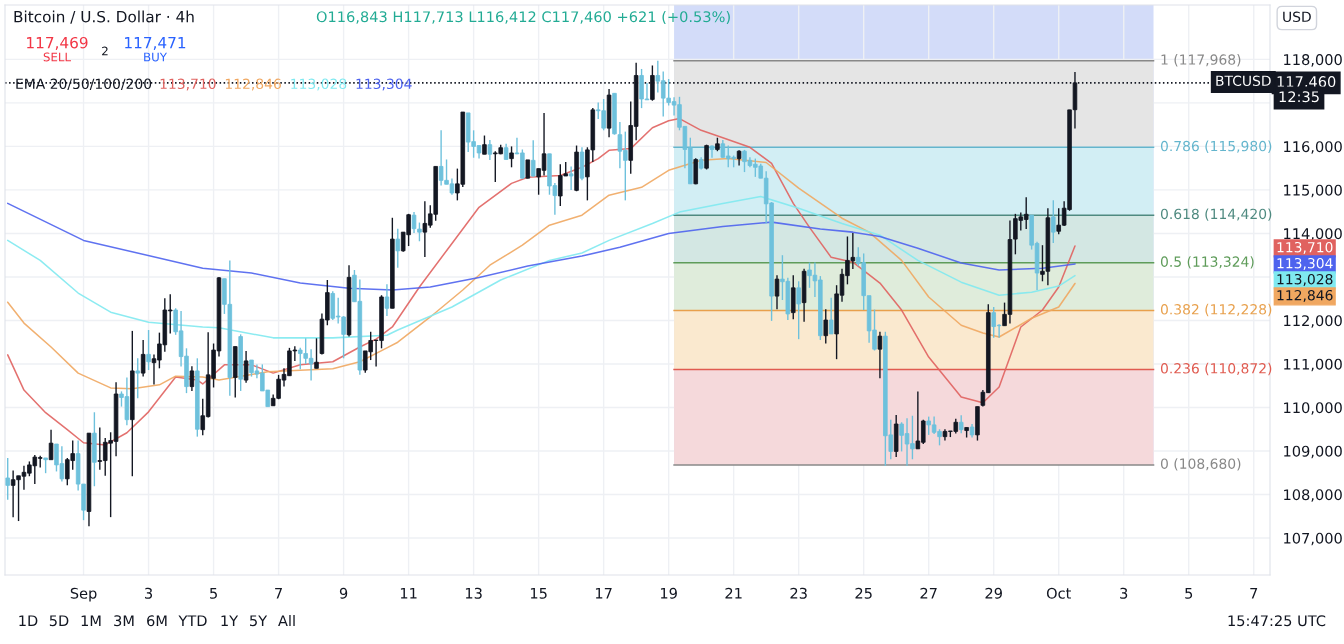 The width and height of the screenshot is (1344, 644). I want to click on ref-line-label: 0.236 (110,872), so click(1216, 369).